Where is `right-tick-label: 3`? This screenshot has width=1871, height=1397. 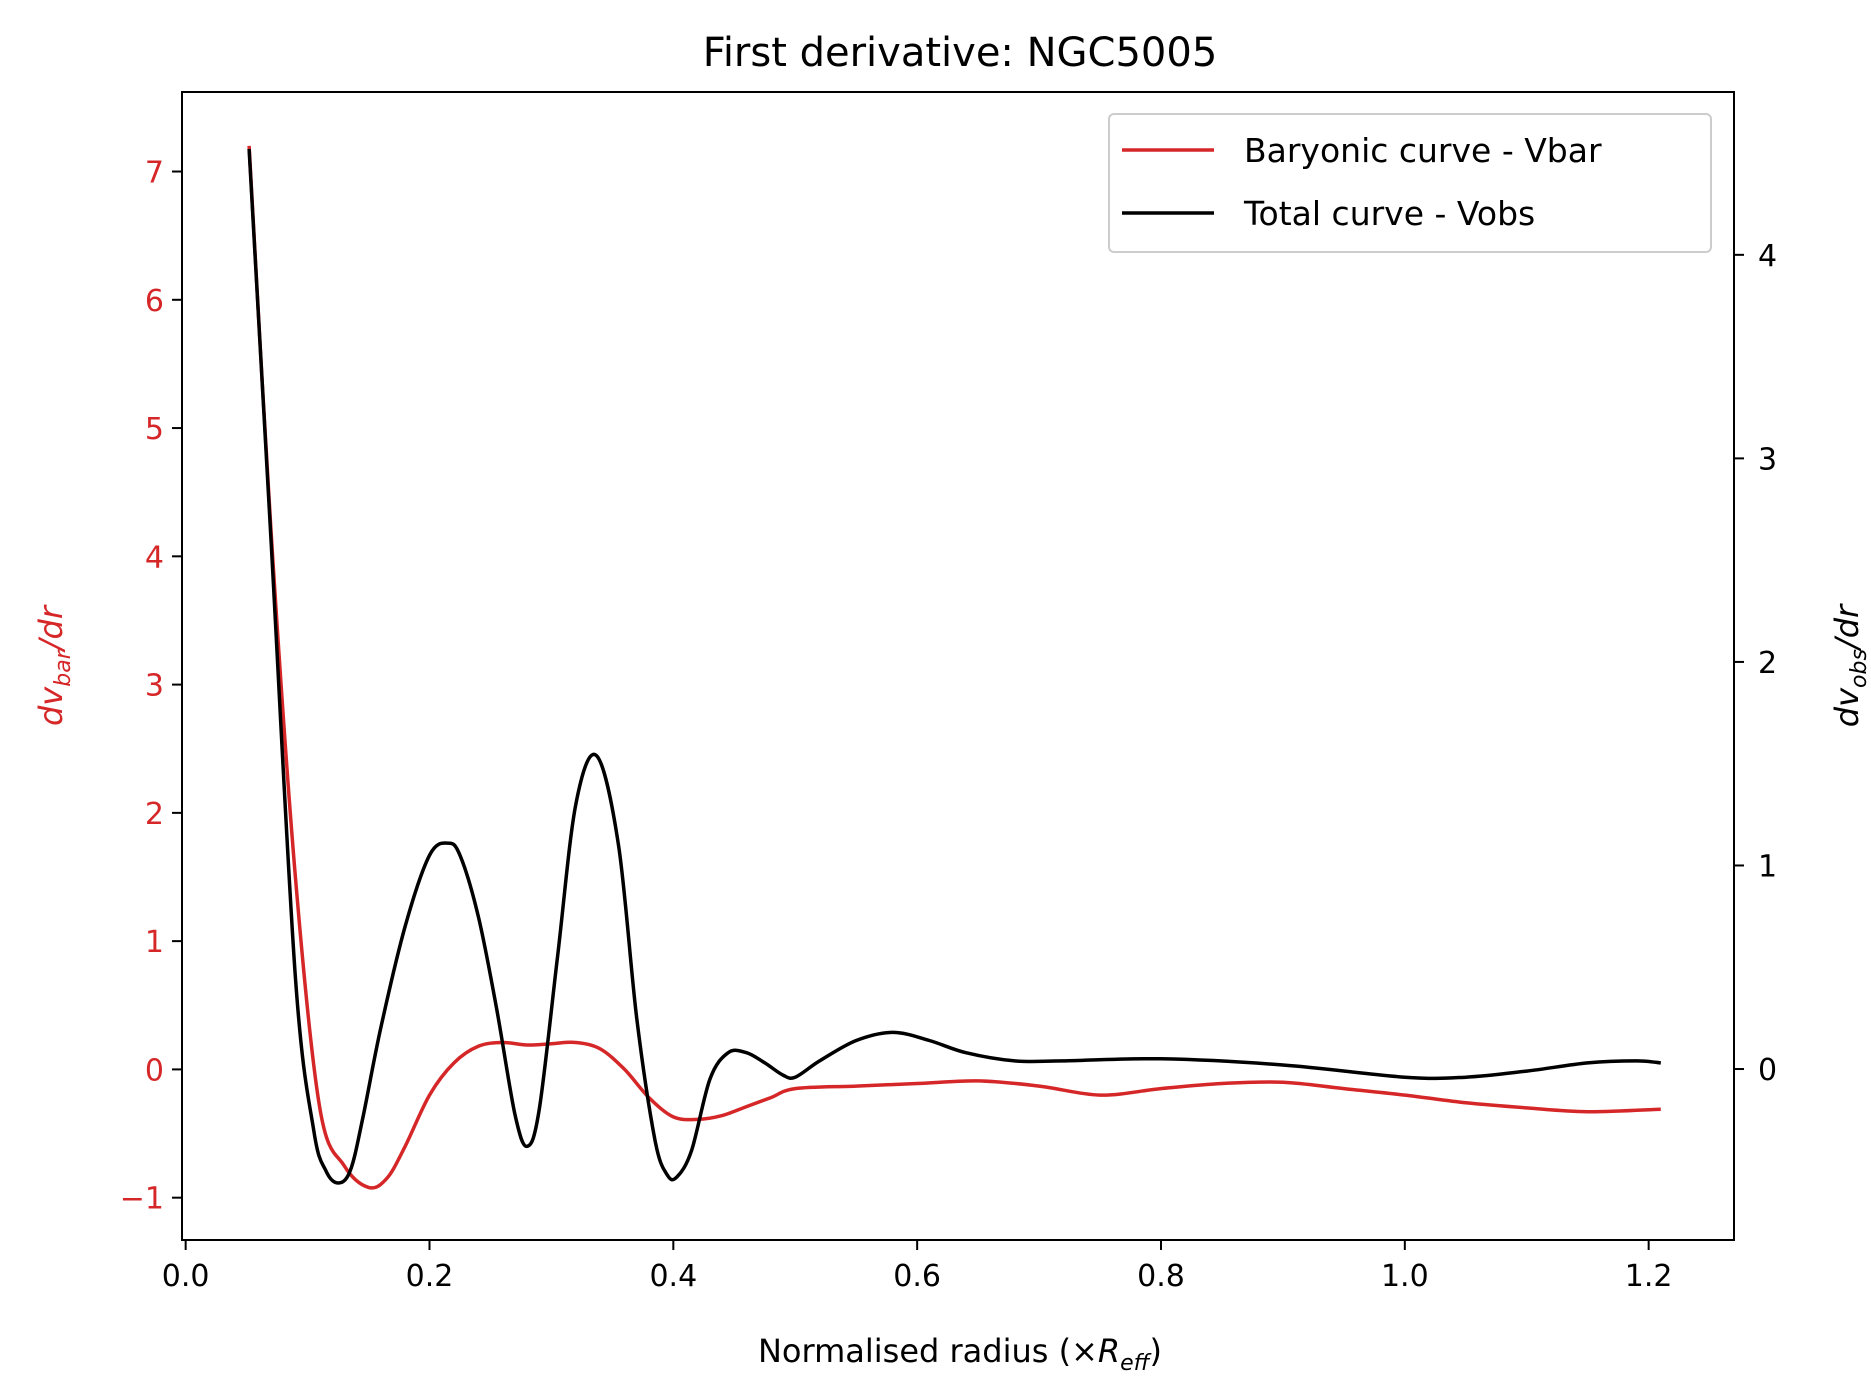
right-tick-label: 3 is located at coordinates (1767, 459).